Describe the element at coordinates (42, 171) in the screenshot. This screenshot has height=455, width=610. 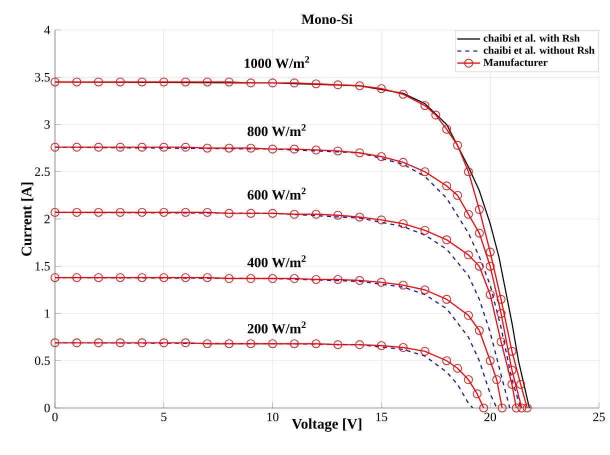
I see `y-tick-label: 2.5` at that location.